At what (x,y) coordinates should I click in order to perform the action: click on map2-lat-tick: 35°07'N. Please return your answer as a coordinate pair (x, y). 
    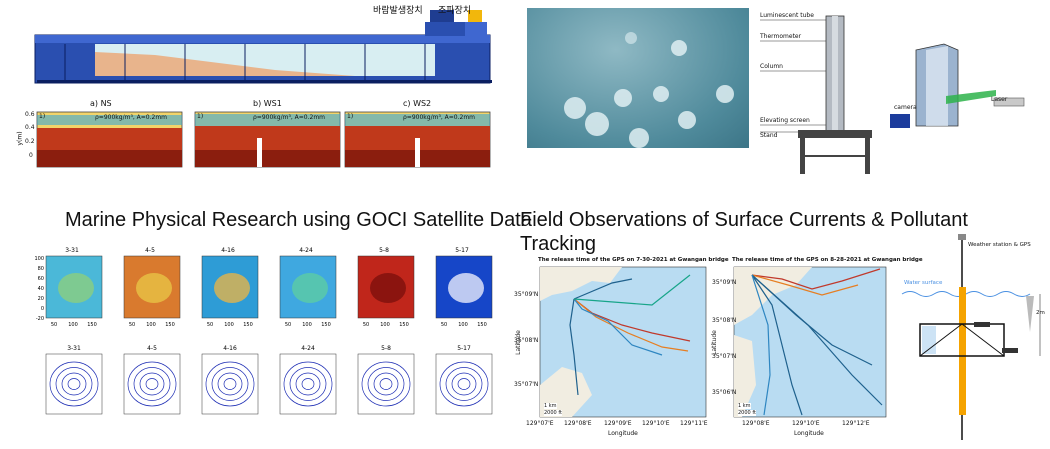
    Looking at the image, I should click on (724, 356).